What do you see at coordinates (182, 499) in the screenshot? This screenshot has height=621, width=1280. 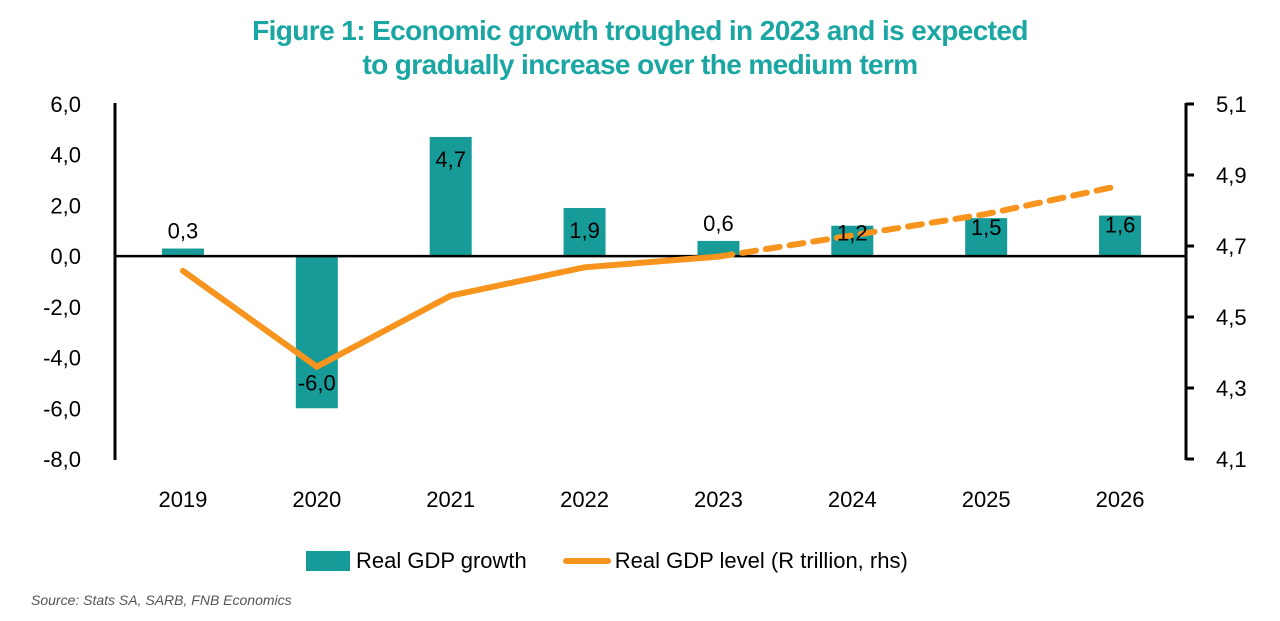 I see `x-tick-label-2019: 2019` at bounding box center [182, 499].